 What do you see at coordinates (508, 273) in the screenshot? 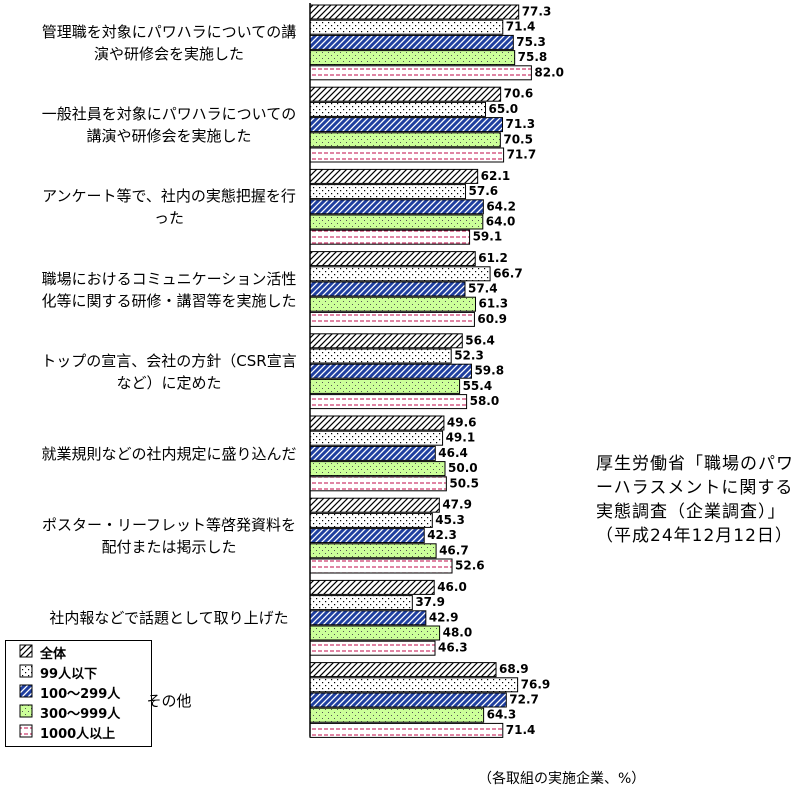
I see `value-label: 66.7` at bounding box center [508, 273].